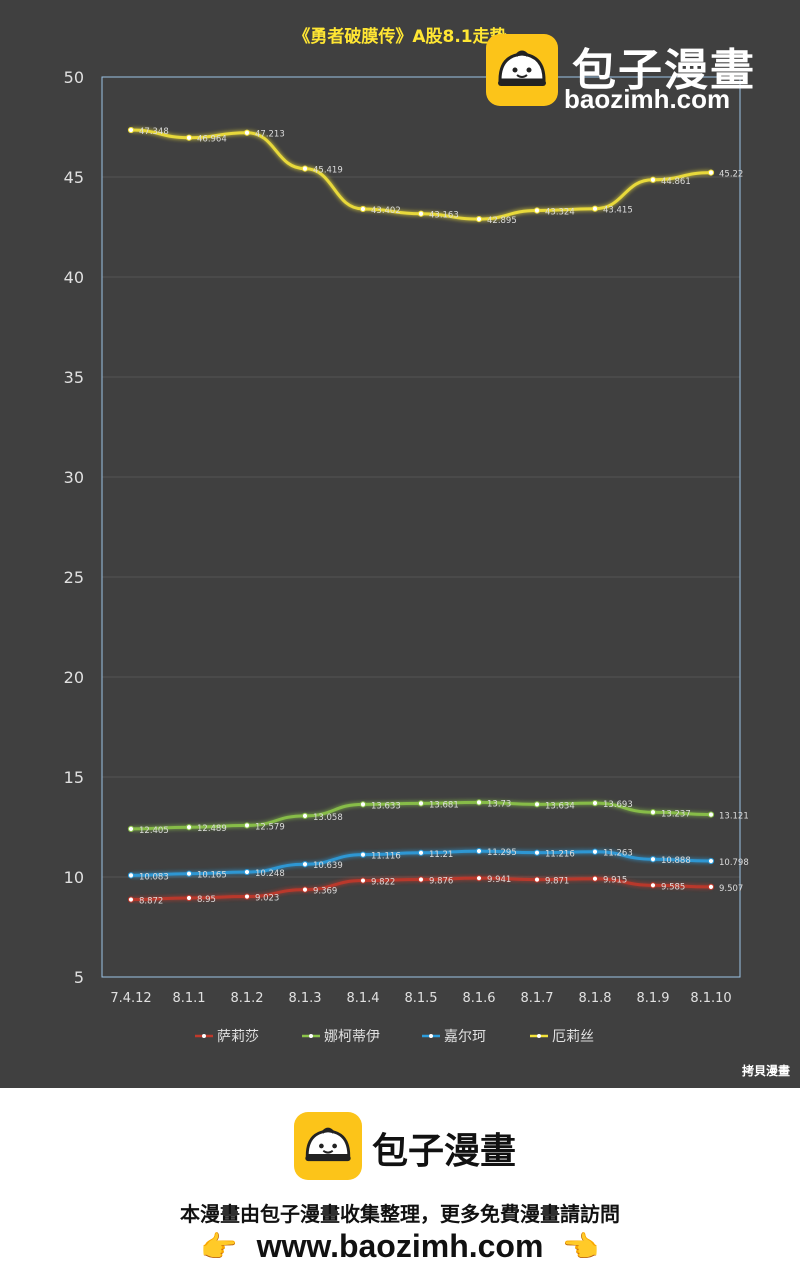  Describe the element at coordinates (219, 1247) in the screenshot. I see `pointing-hand-icon: 👉` at that location.